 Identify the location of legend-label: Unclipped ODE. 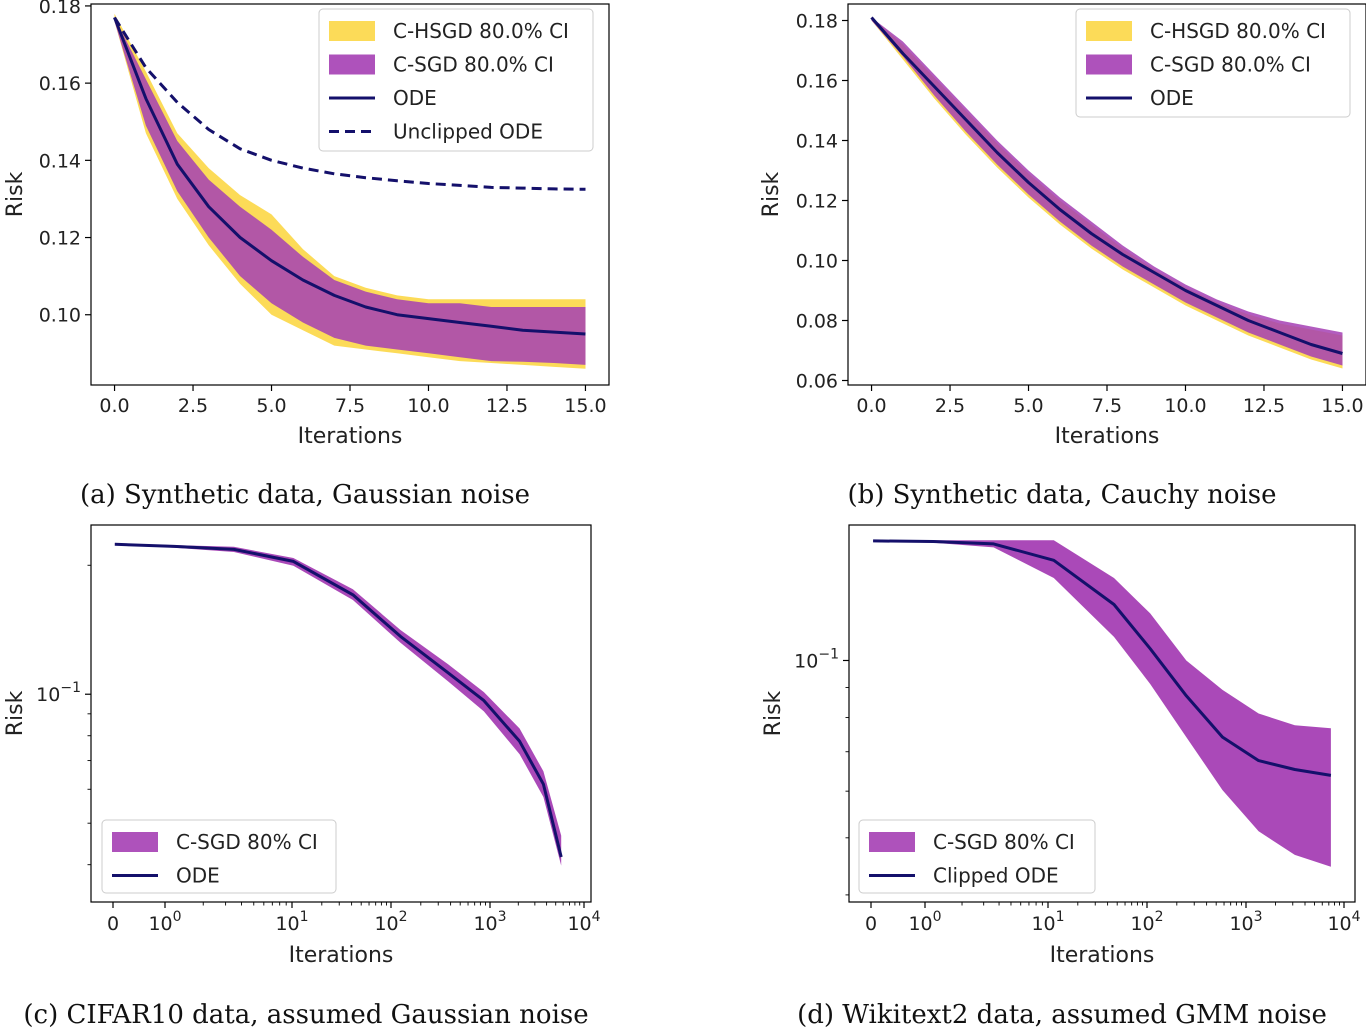
(468, 132).